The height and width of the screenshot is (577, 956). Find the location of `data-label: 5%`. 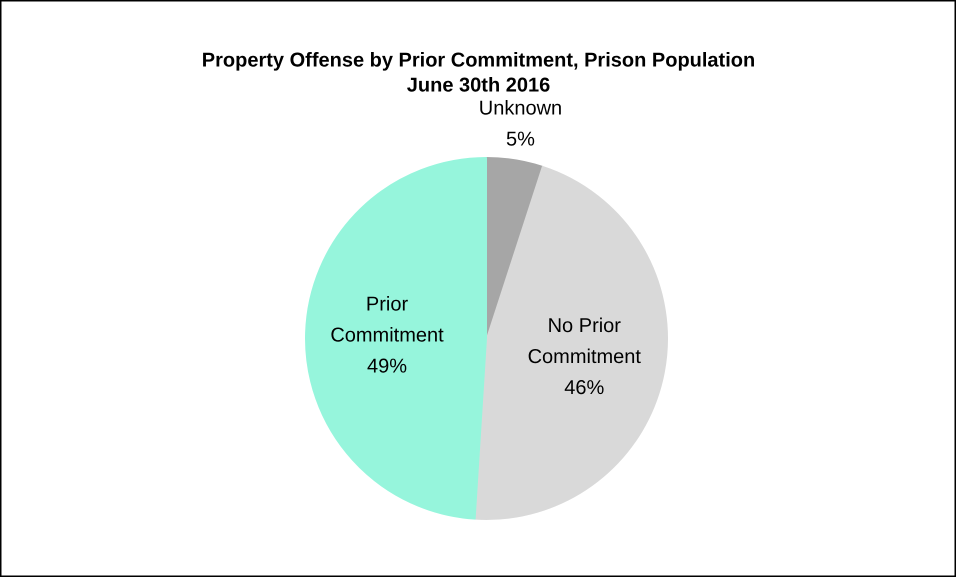

data-label: 5% is located at coordinates (521, 139).